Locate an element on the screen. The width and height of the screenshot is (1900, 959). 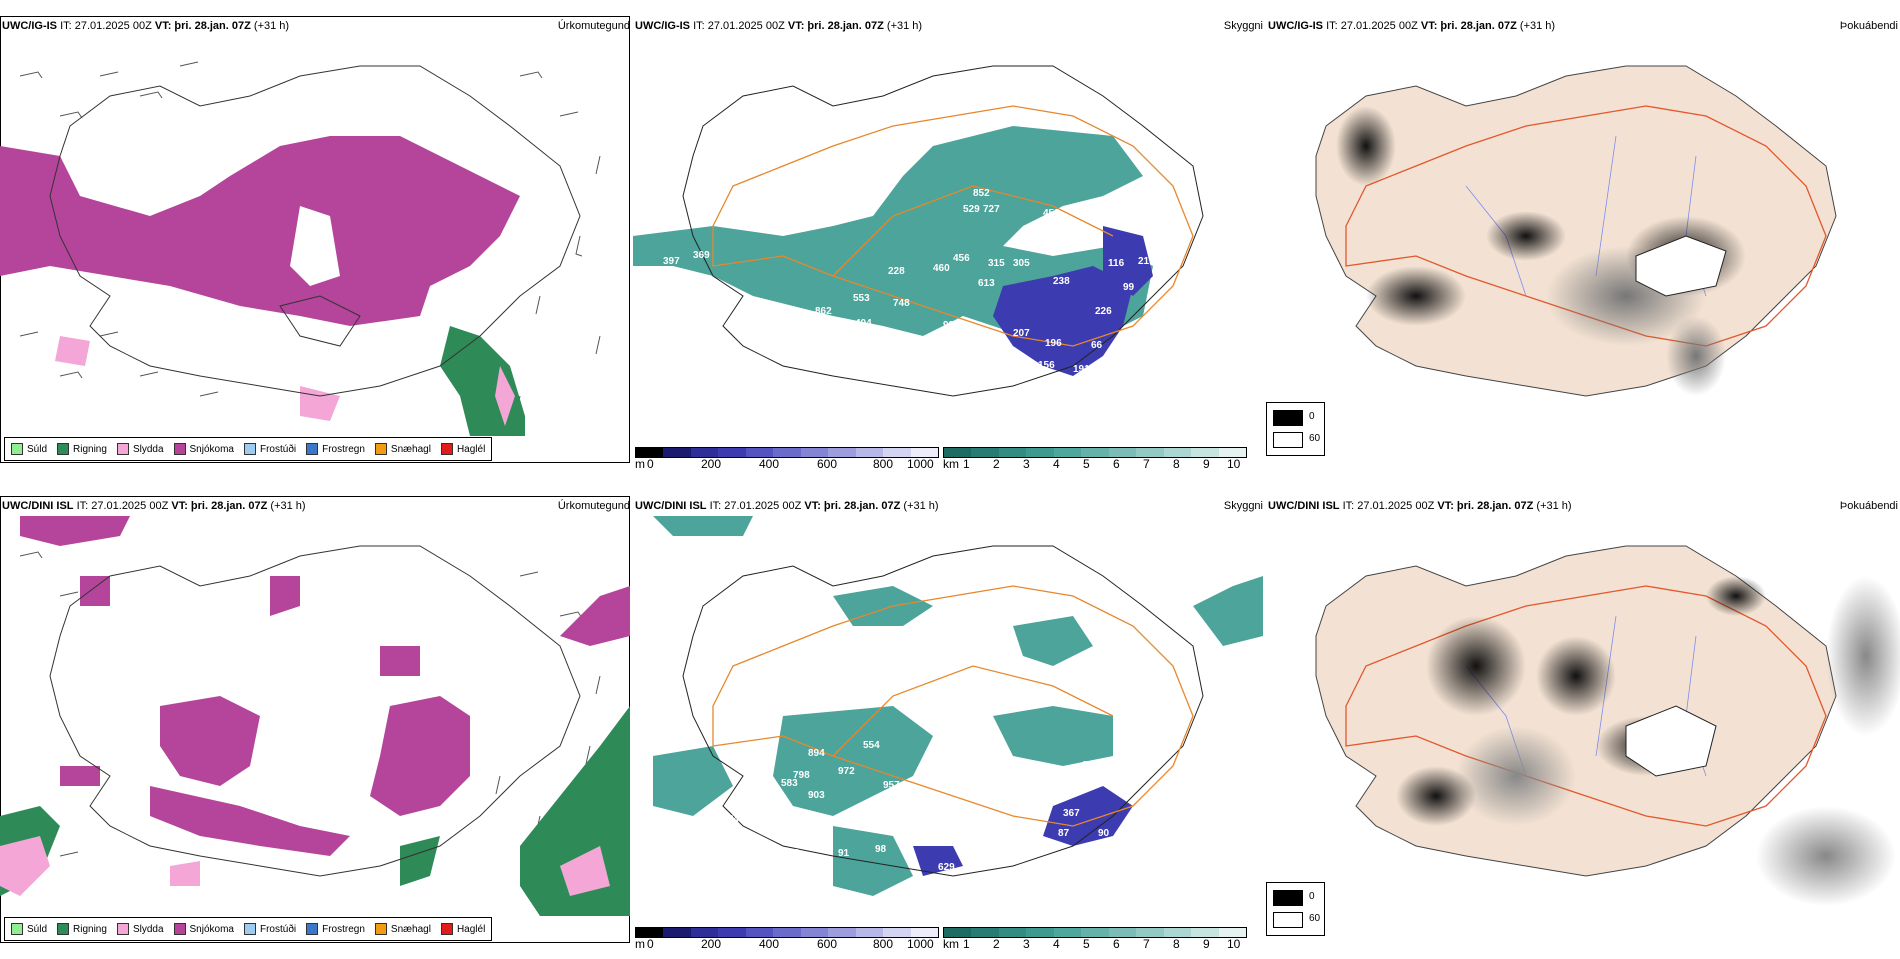
value-label: 196 is located at coordinates (1053, 343).